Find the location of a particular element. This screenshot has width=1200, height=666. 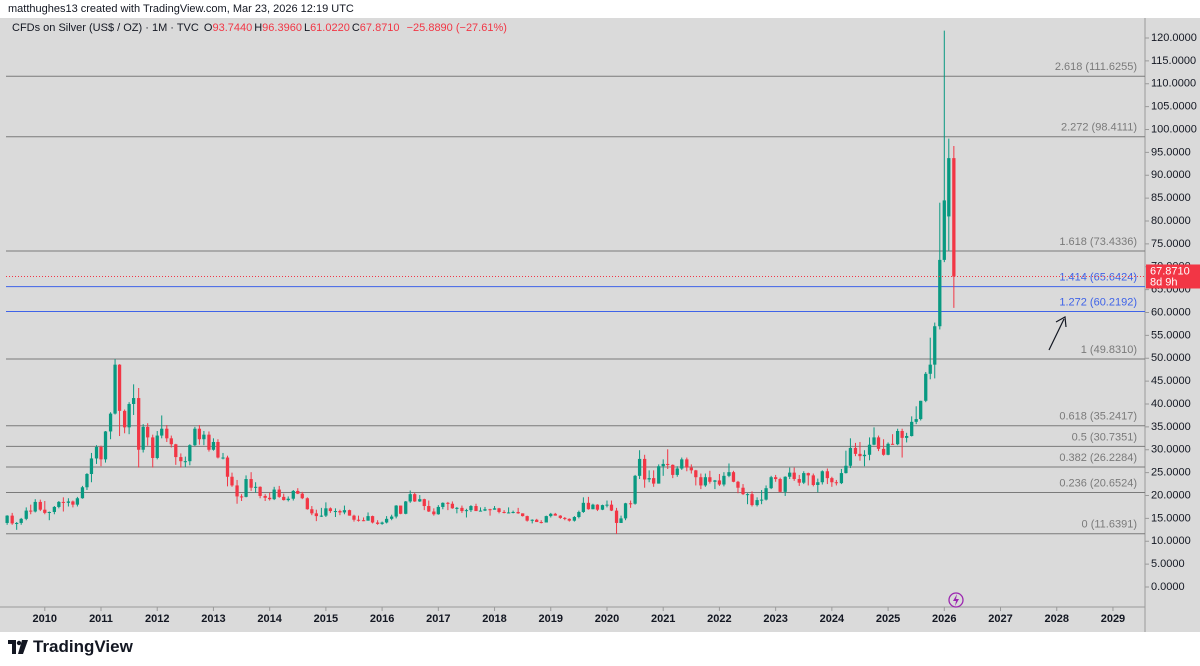

x-tick-label: 2017 is located at coordinates (438, 619).